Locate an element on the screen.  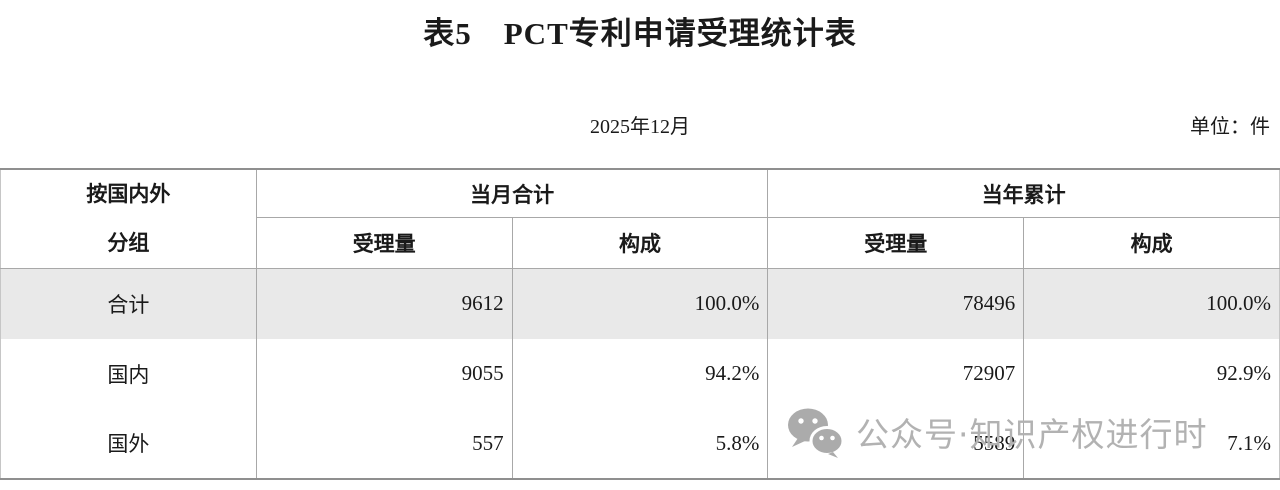
month-count-value: 9055 is located at coordinates (384, 373).